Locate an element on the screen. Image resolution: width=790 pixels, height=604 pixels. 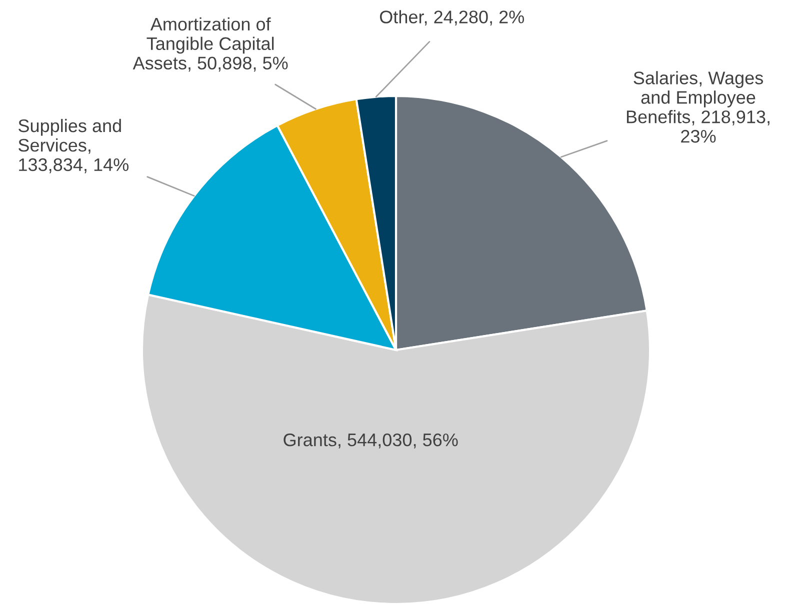
slice-label: Grants, 544,030, 56% is located at coordinates (371, 441).